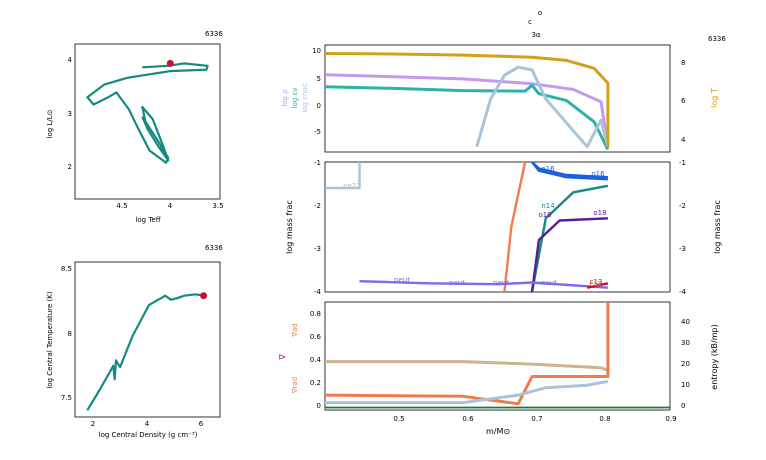 Image resolution: width=766 pixels, height=460 pixels. Describe the element at coordinates (683, 406) in the screenshot. I see `p3-ytick-right: 0` at that location.